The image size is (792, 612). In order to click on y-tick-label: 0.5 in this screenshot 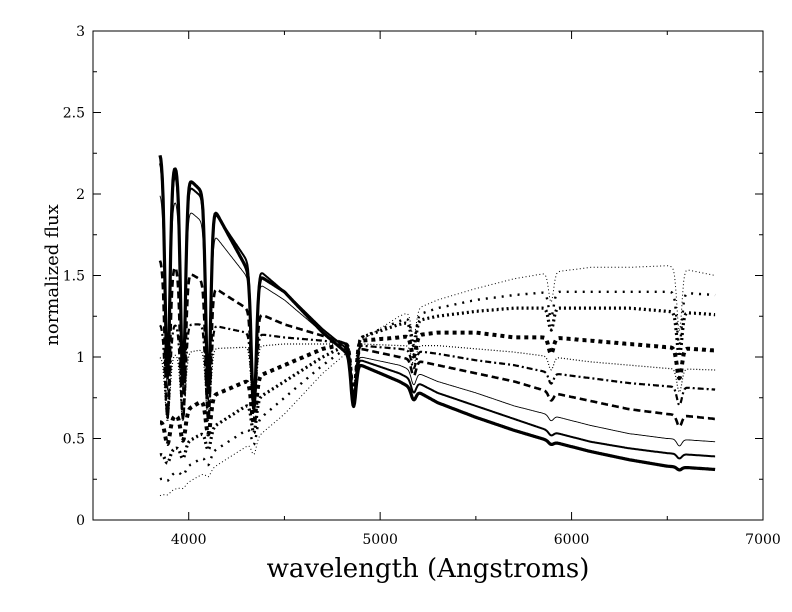, I will do `click(74, 440)`.